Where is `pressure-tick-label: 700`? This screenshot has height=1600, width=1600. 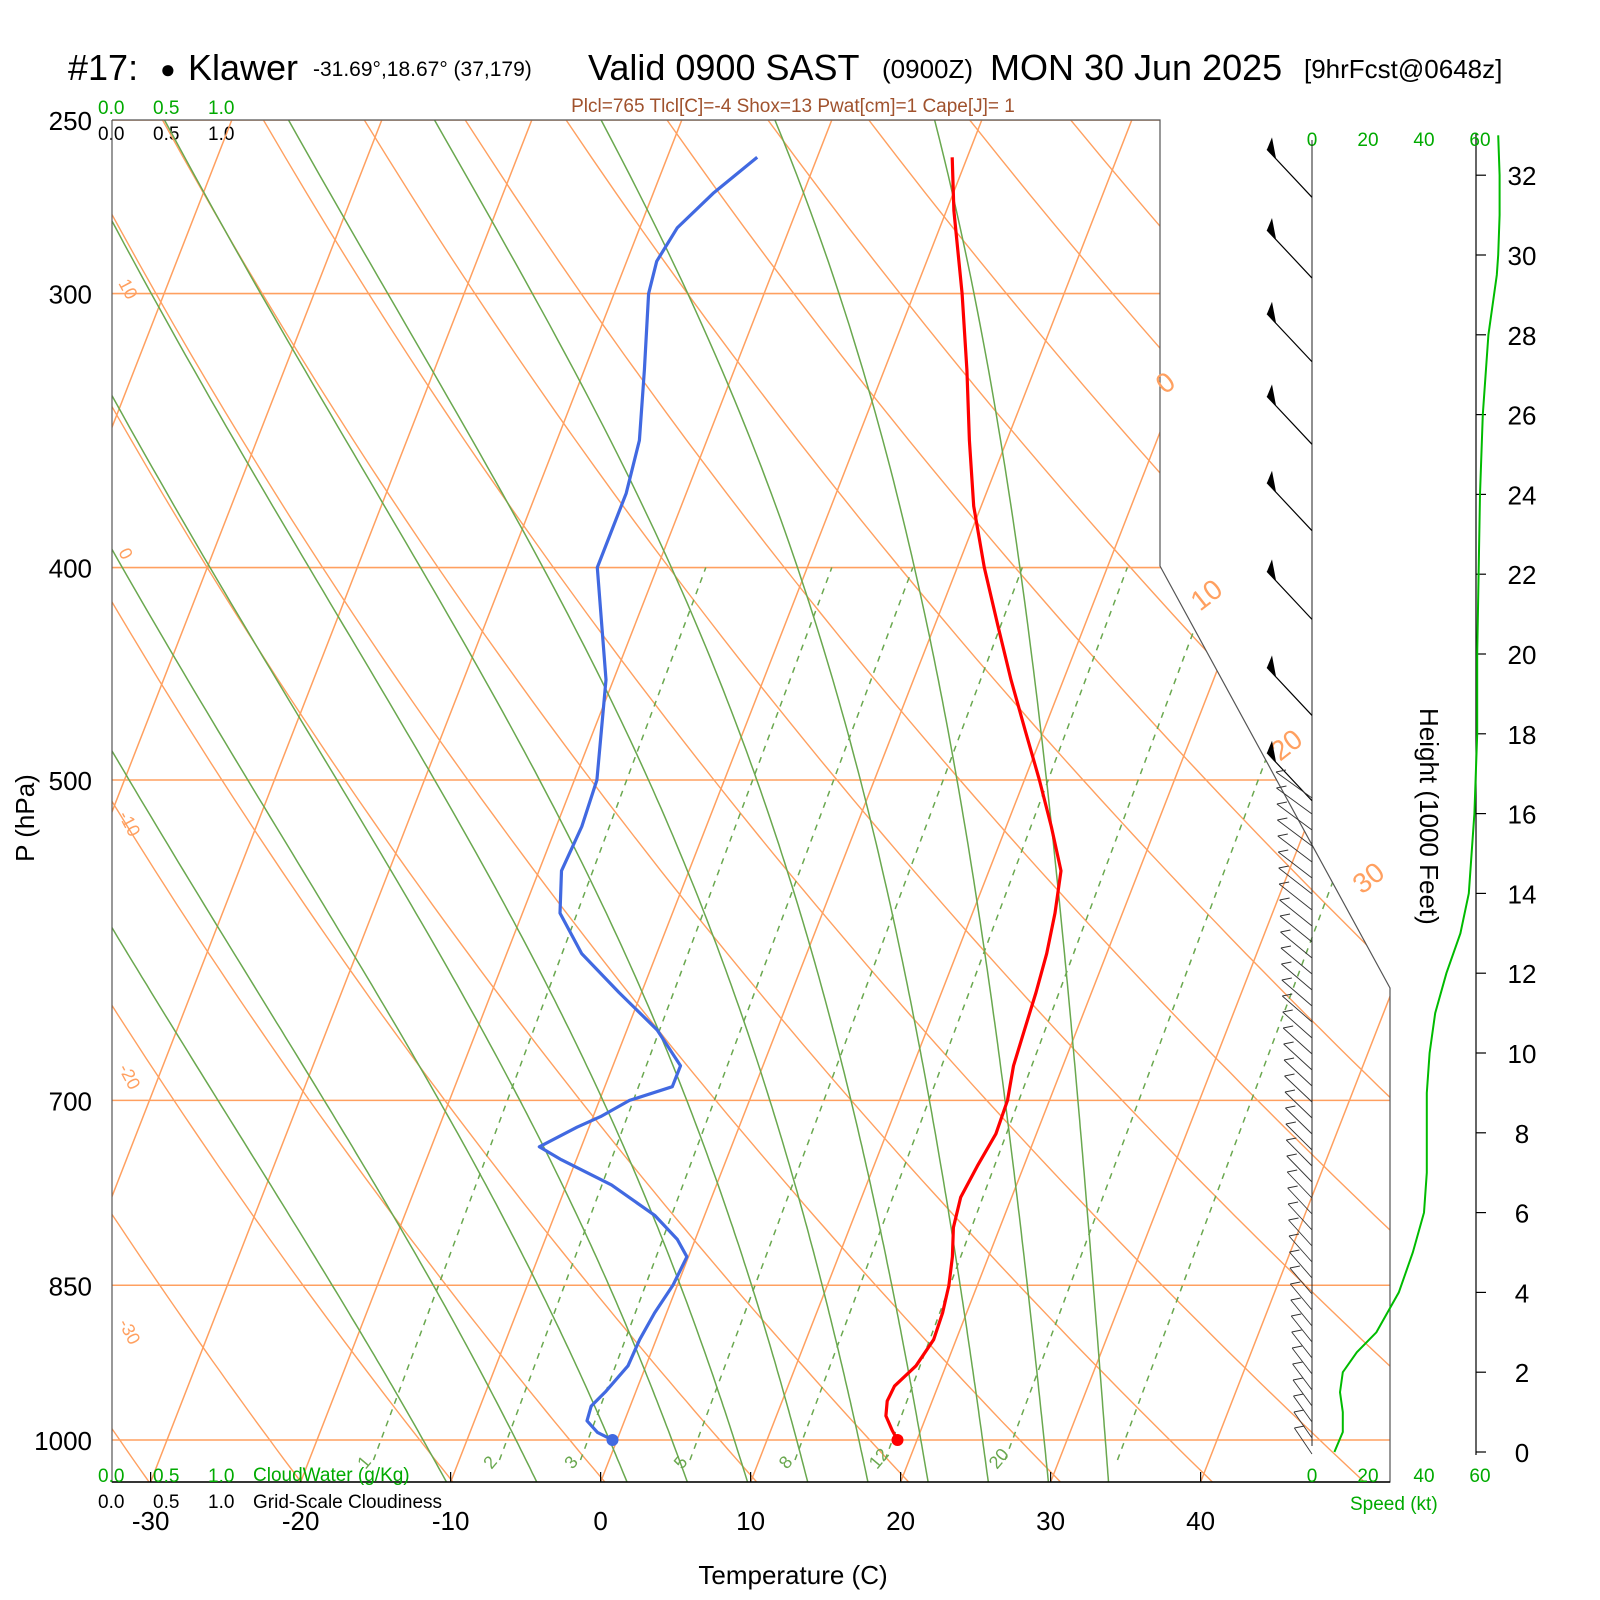
pressure-tick-label: 700 is located at coordinates (70, 1101).